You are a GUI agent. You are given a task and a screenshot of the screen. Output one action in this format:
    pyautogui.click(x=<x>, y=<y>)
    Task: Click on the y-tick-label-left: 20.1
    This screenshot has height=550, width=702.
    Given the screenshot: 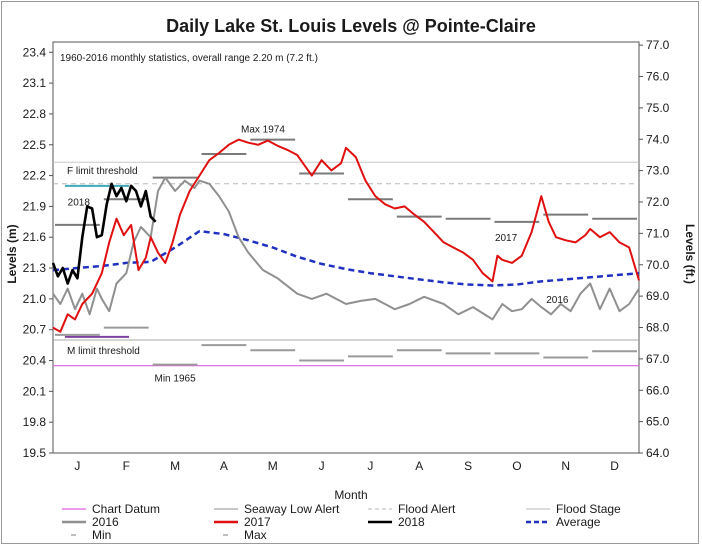 What is the action you would take?
    pyautogui.click(x=35, y=391)
    